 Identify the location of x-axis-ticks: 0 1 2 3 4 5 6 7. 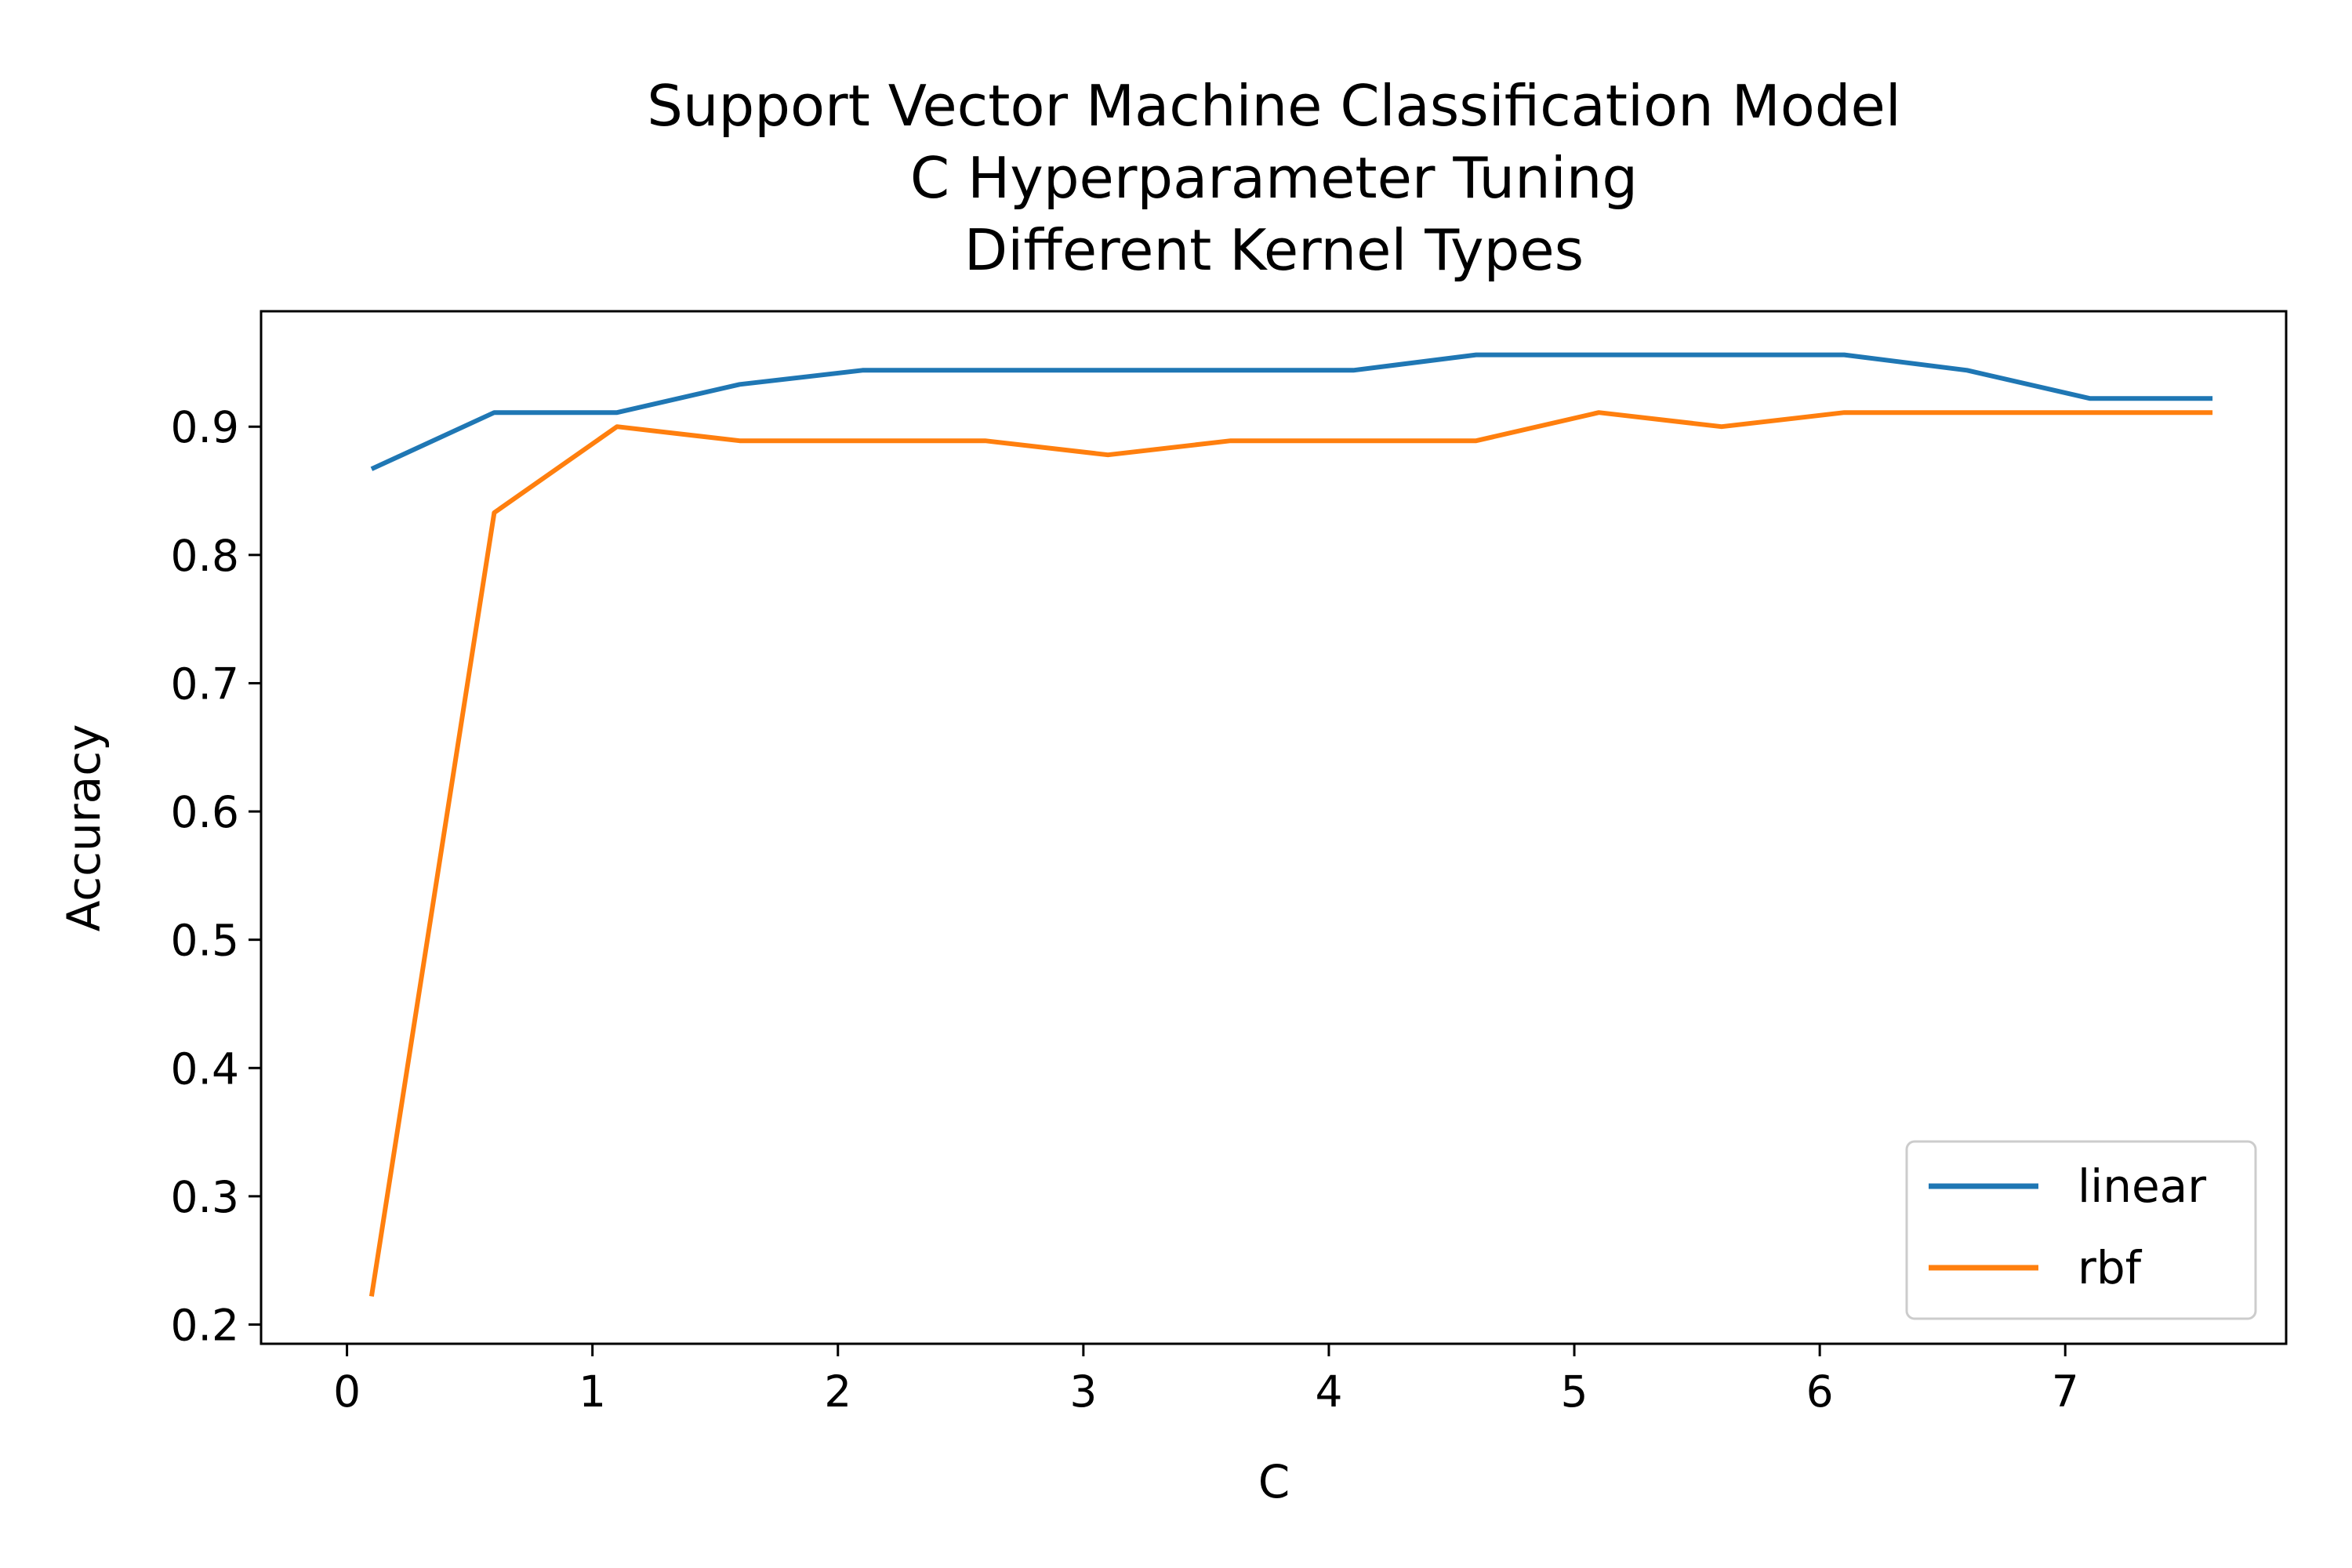
(1206, 1380).